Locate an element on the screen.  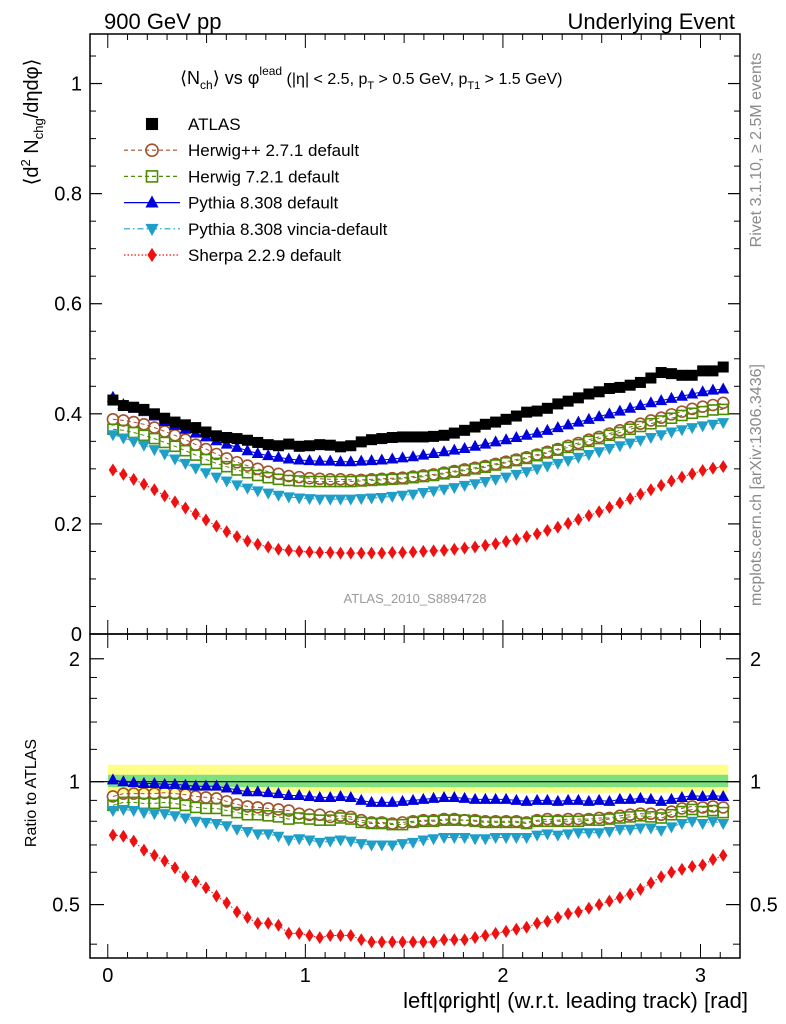
legend-label: Sherpa 2.2.9 default is located at coordinates (264, 255).